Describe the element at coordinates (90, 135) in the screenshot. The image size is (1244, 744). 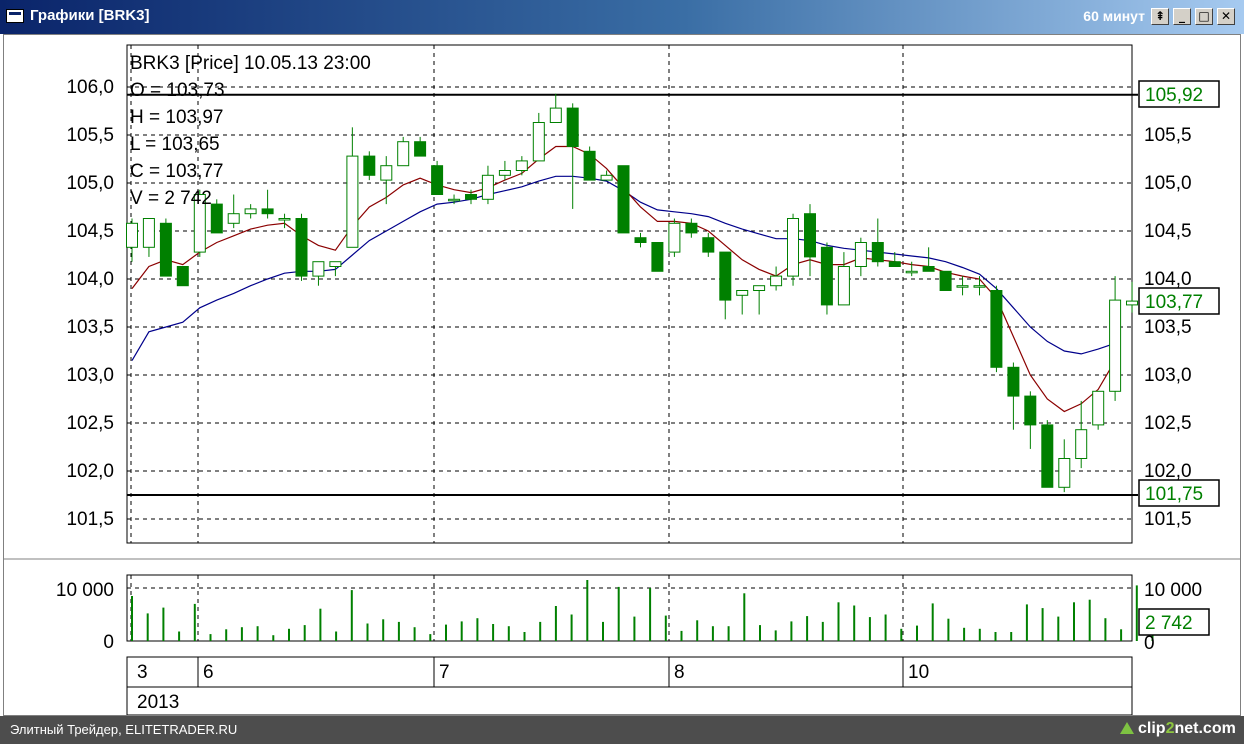
I see `price-tick-left: 105,5` at that location.